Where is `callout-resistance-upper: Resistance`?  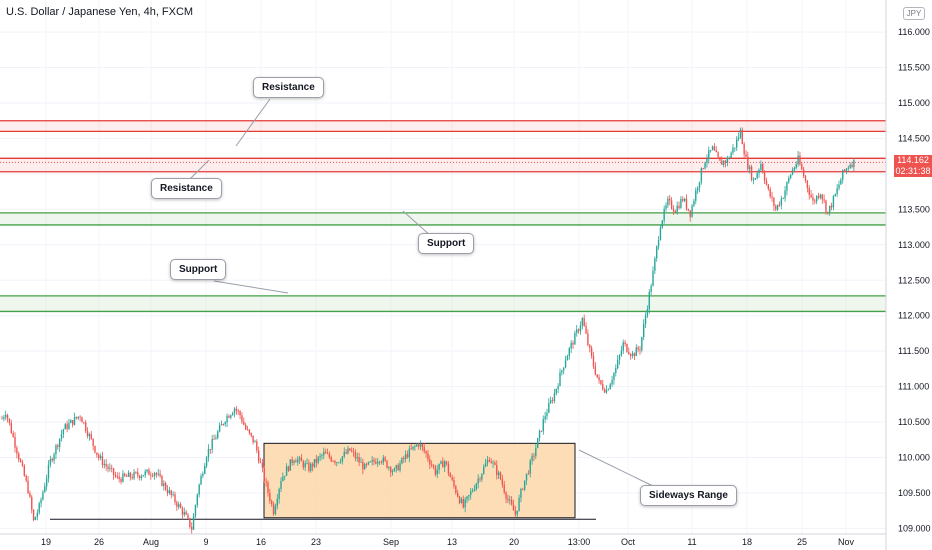
callout-resistance-upper: Resistance is located at coordinates (288, 87).